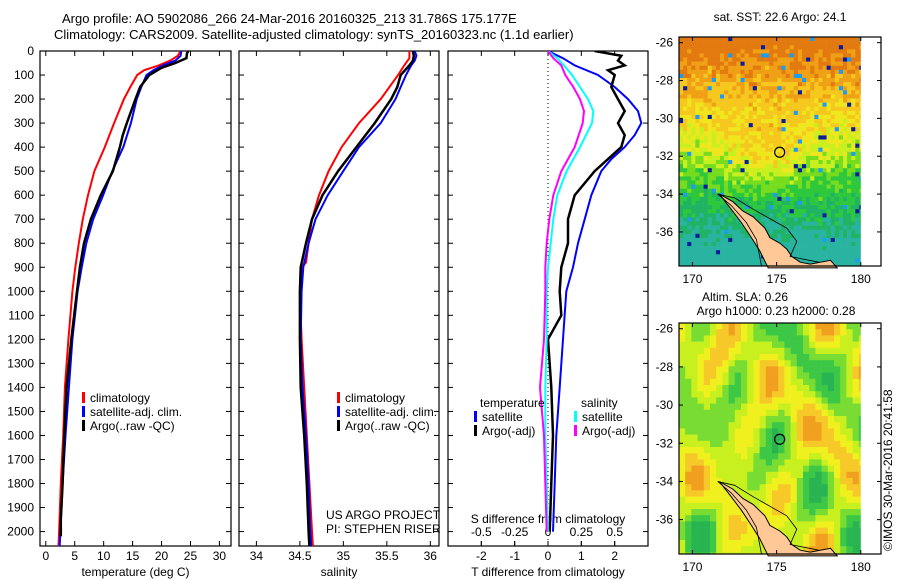 The height and width of the screenshot is (580, 900). What do you see at coordinates (119, 298) in the screenshot?
I see `series-line-climatology` at bounding box center [119, 298].